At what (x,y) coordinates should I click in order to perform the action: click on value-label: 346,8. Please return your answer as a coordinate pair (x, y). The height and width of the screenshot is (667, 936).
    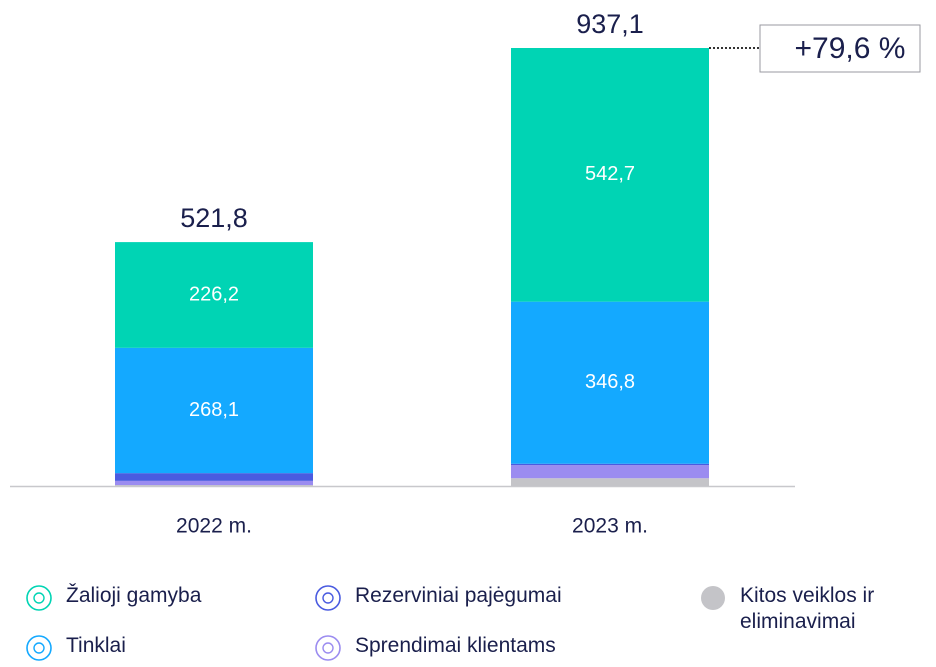
    Looking at the image, I should click on (610, 382).